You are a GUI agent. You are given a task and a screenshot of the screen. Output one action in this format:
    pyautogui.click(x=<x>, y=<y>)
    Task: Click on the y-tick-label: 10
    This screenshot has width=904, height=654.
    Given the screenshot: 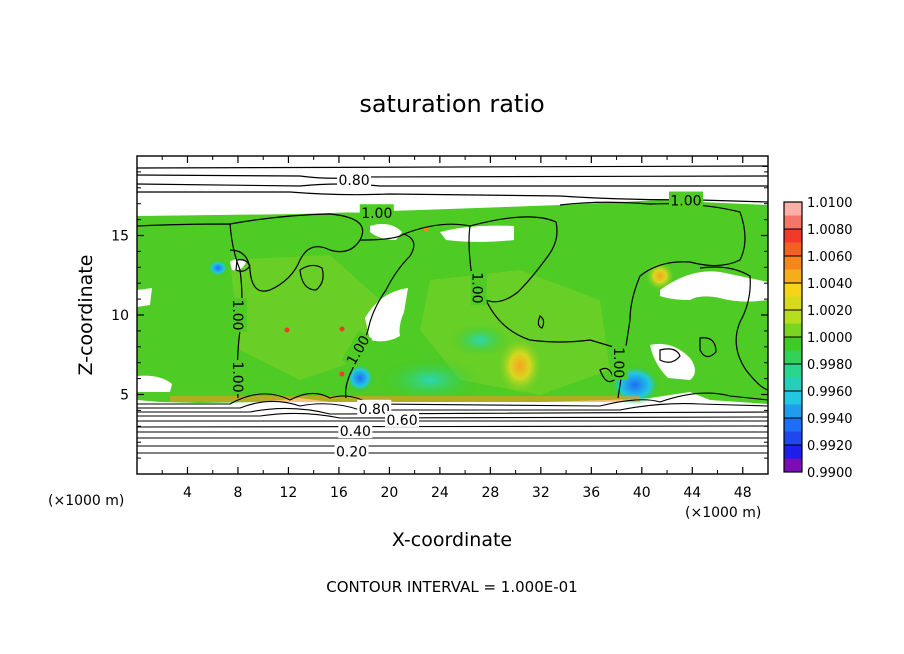 What is the action you would take?
    pyautogui.click(x=120, y=316)
    